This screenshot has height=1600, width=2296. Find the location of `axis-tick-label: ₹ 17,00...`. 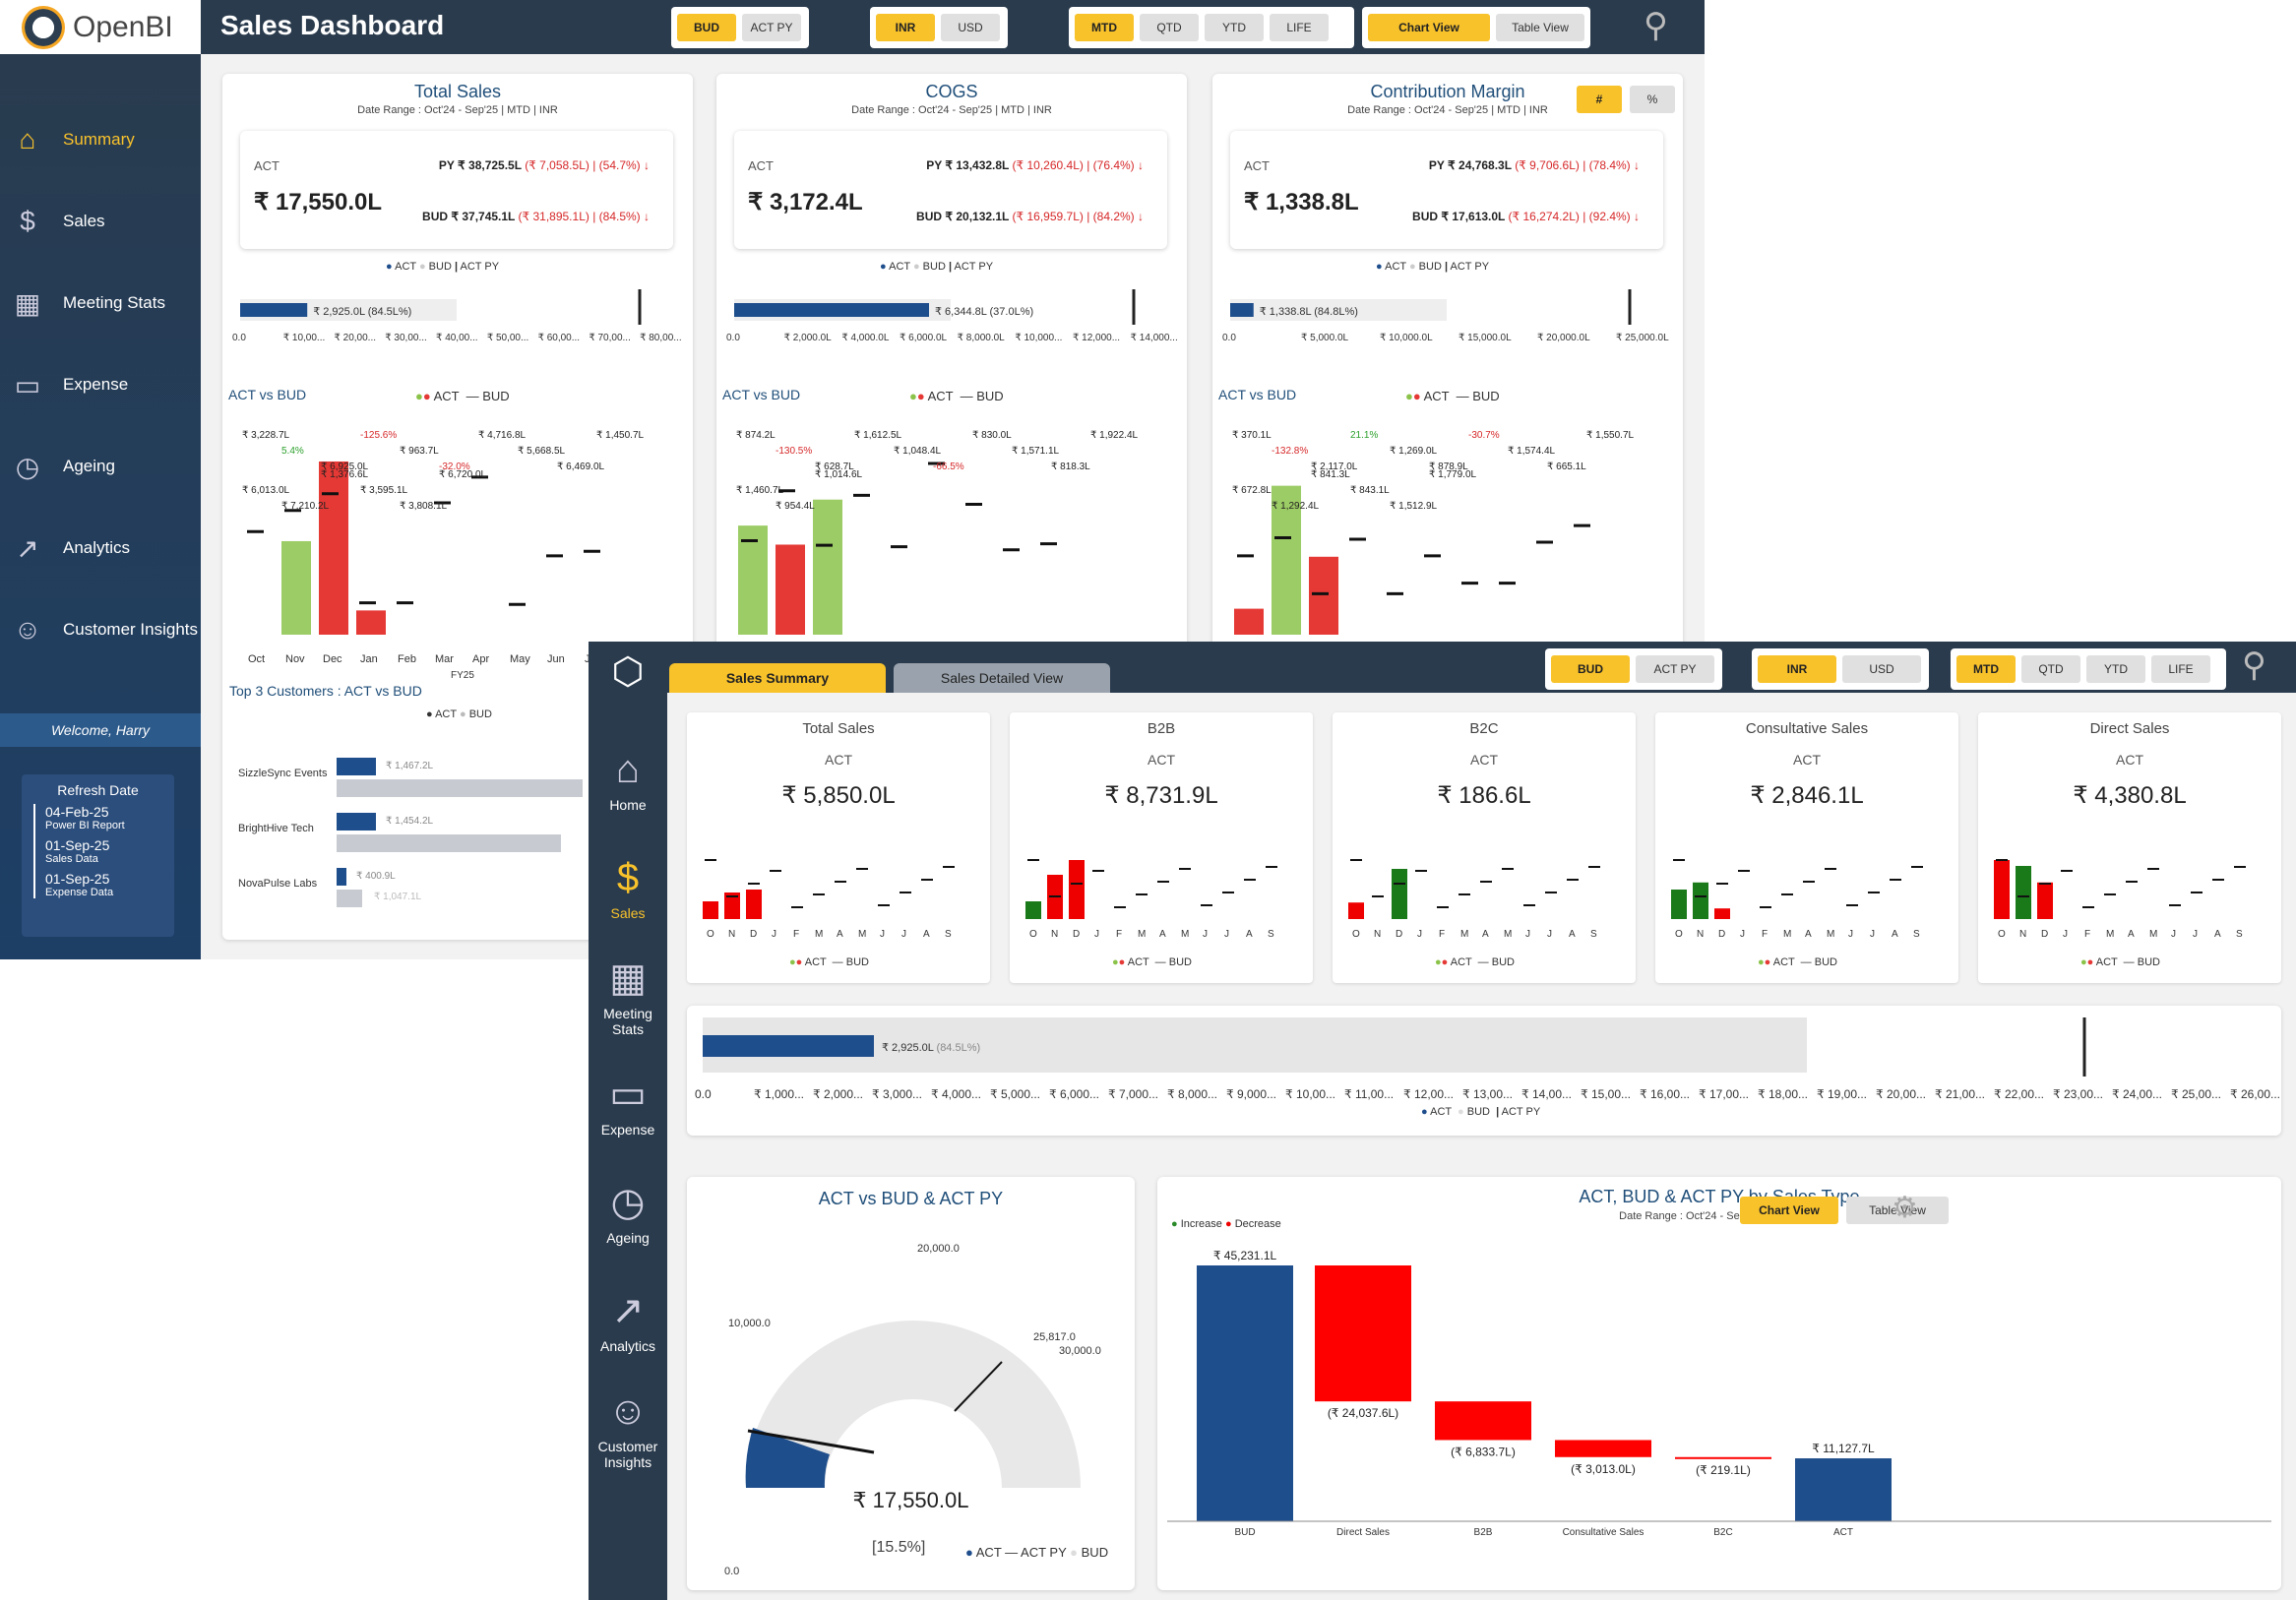

axis-tick-label: ₹ 17,00... is located at coordinates (1724, 1094).